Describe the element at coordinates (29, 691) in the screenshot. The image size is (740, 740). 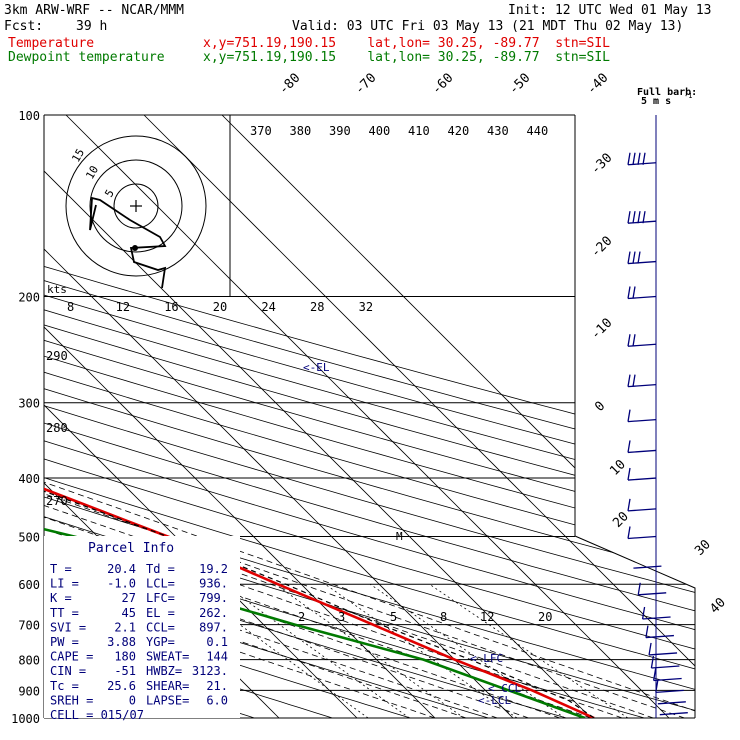
I see `pressure-tick-label: 900` at that location.